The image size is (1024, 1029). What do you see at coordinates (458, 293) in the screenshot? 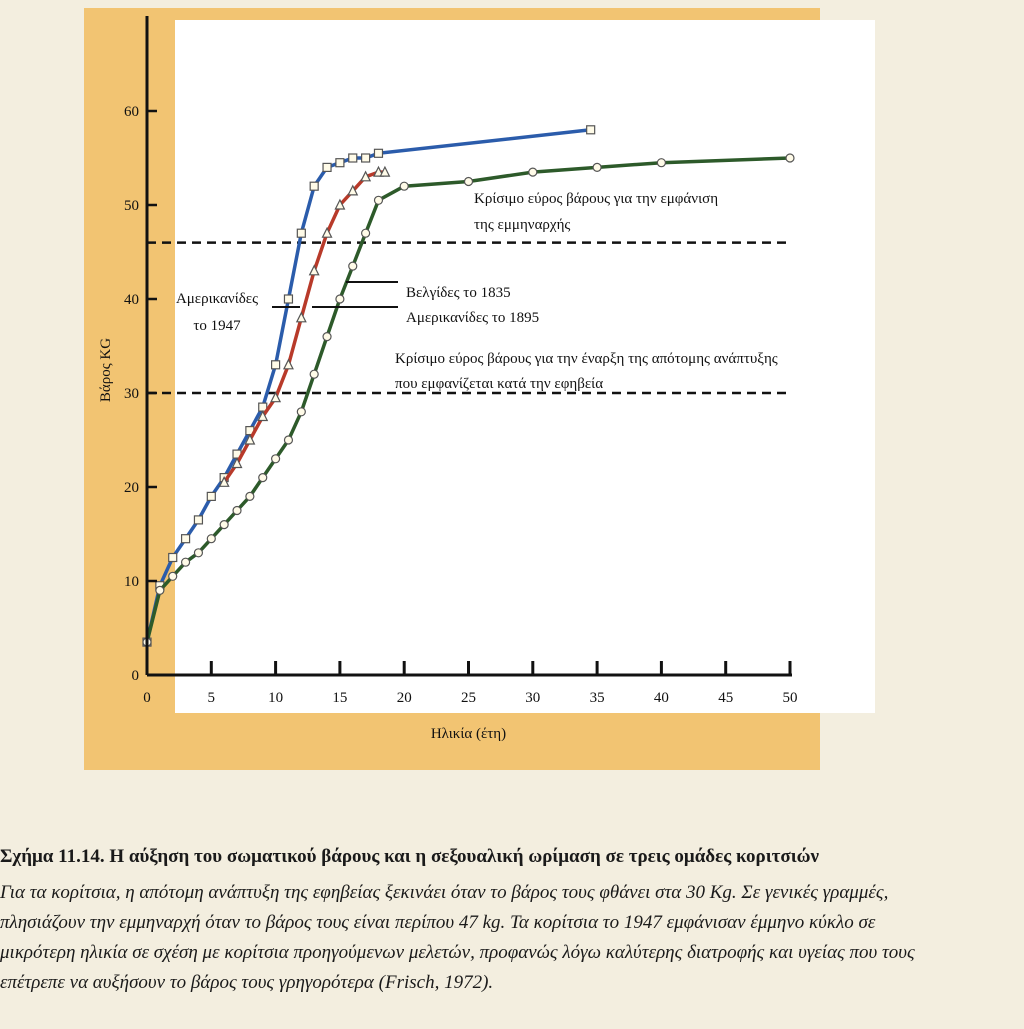
I see `annotation-belgian-1835: Βελγίδες το 1835` at bounding box center [458, 293].